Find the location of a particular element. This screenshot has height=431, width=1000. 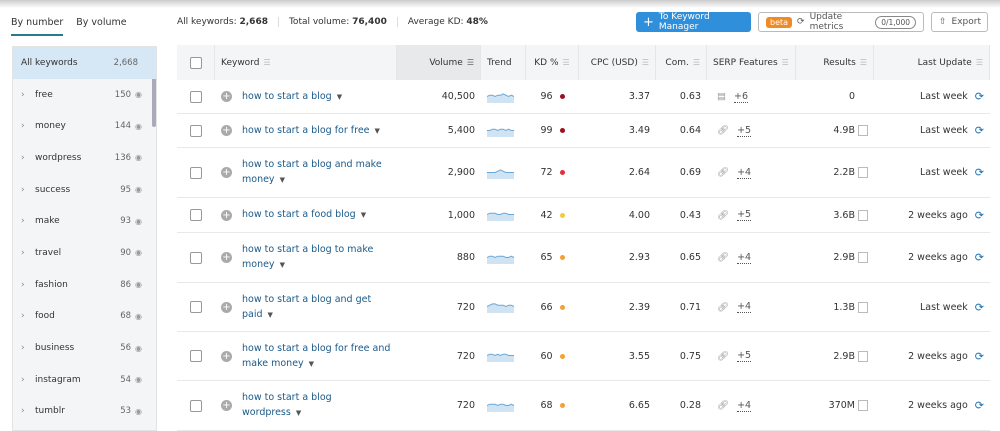

column-header: KD % ☰ is located at coordinates (552, 62).